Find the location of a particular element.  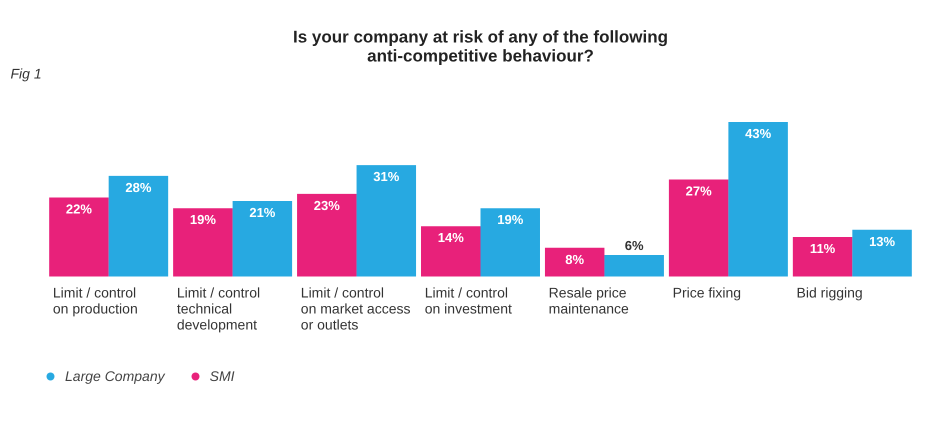

data-label: 31% is located at coordinates (386, 176).